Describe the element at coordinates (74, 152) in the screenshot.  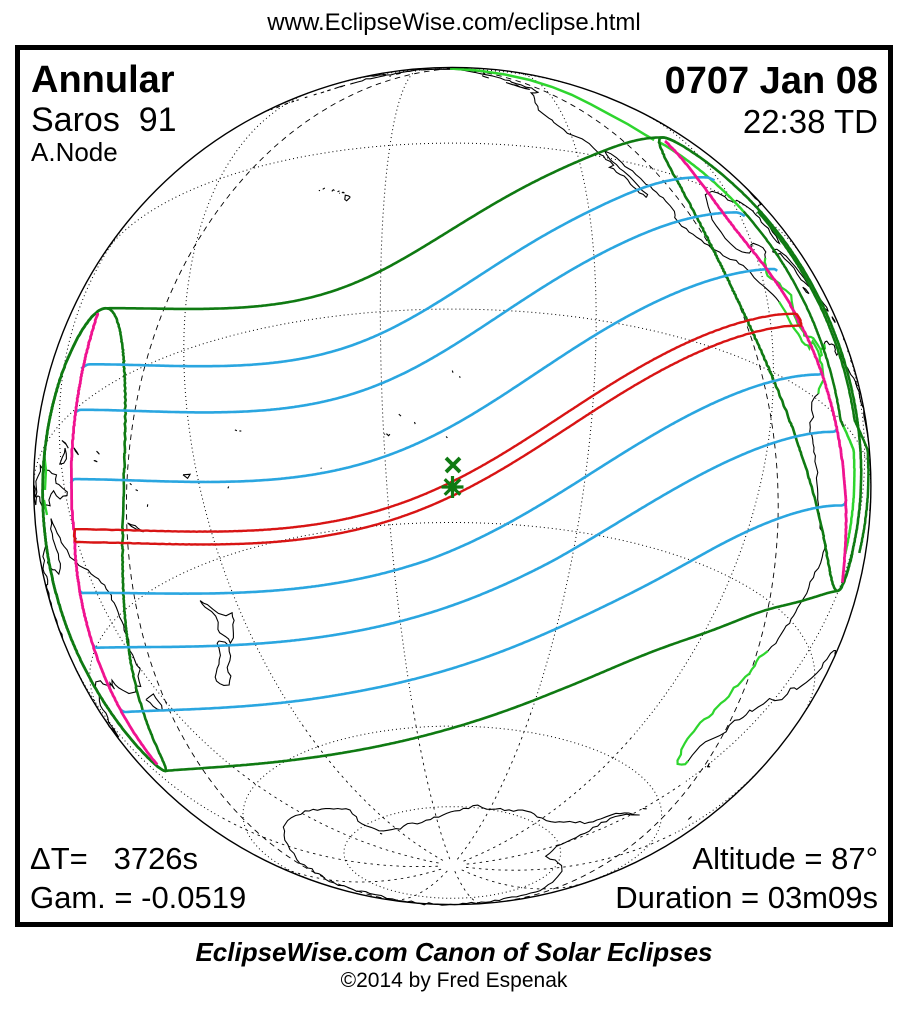
I see `svg-text: A.Node` at that location.